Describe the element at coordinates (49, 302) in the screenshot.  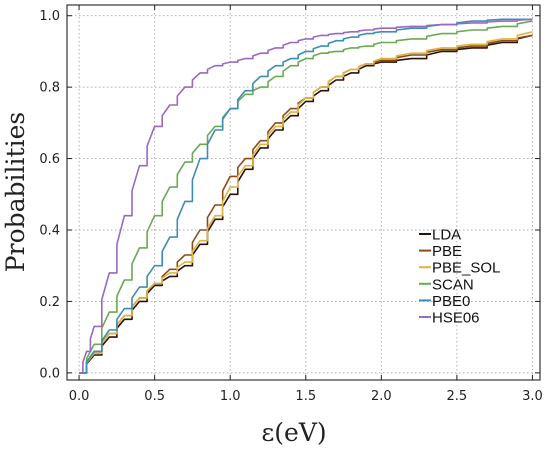
I see `y-tick-label: 0.2` at that location.